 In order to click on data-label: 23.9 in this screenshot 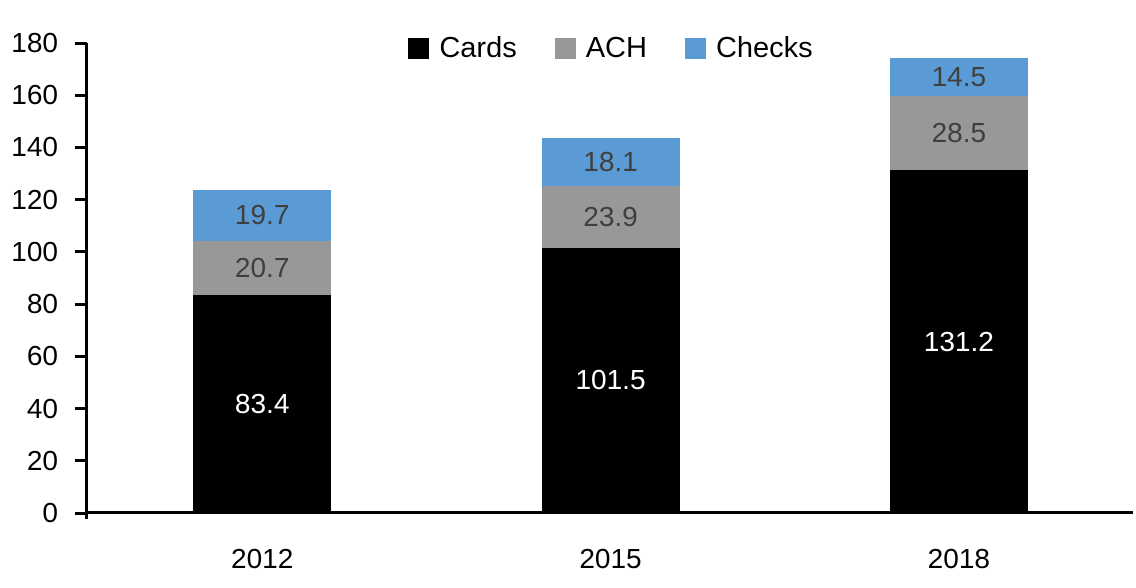, I will do `click(610, 216)`.